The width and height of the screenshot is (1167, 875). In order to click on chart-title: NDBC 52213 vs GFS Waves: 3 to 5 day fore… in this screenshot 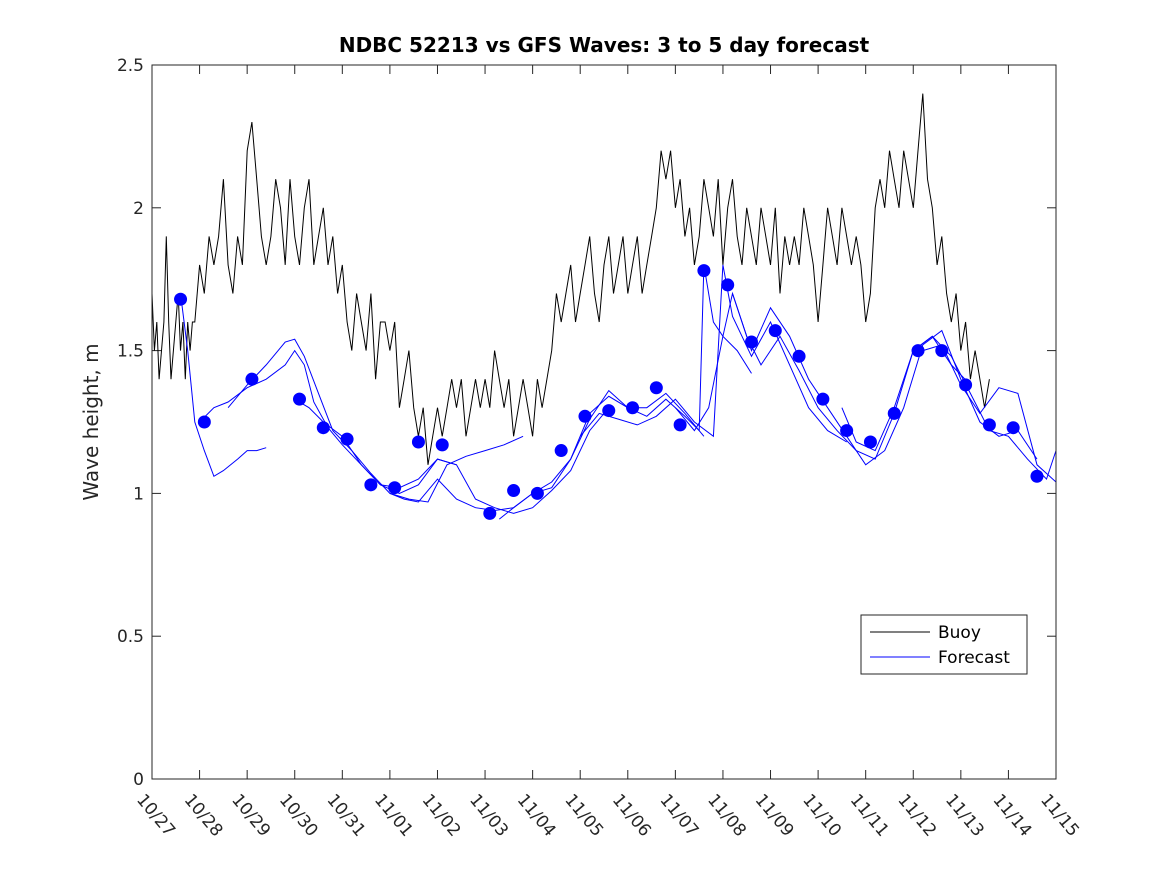, I will do `click(604, 45)`.